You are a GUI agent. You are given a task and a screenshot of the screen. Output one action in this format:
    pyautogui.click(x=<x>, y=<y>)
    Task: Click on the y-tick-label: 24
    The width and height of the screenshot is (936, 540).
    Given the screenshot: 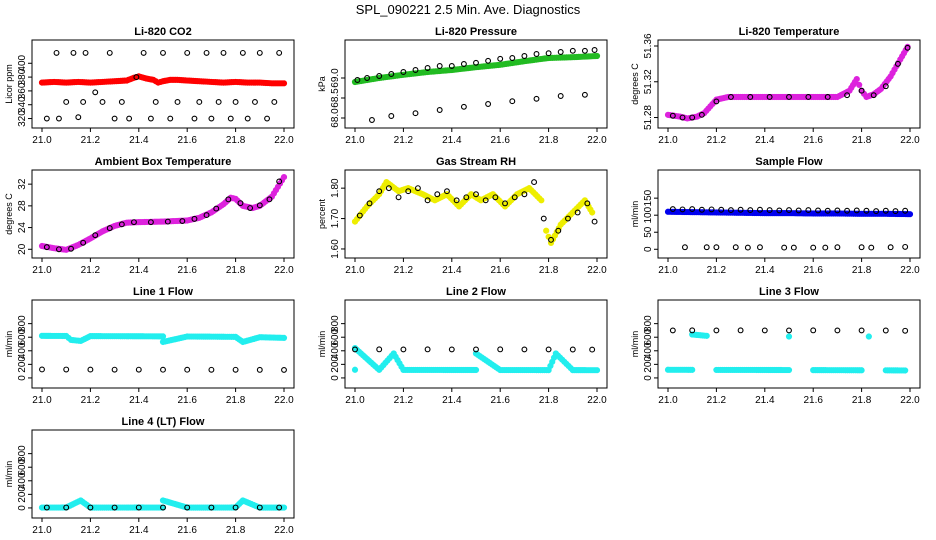 What is the action you would take?
    pyautogui.click(x=22, y=228)
    